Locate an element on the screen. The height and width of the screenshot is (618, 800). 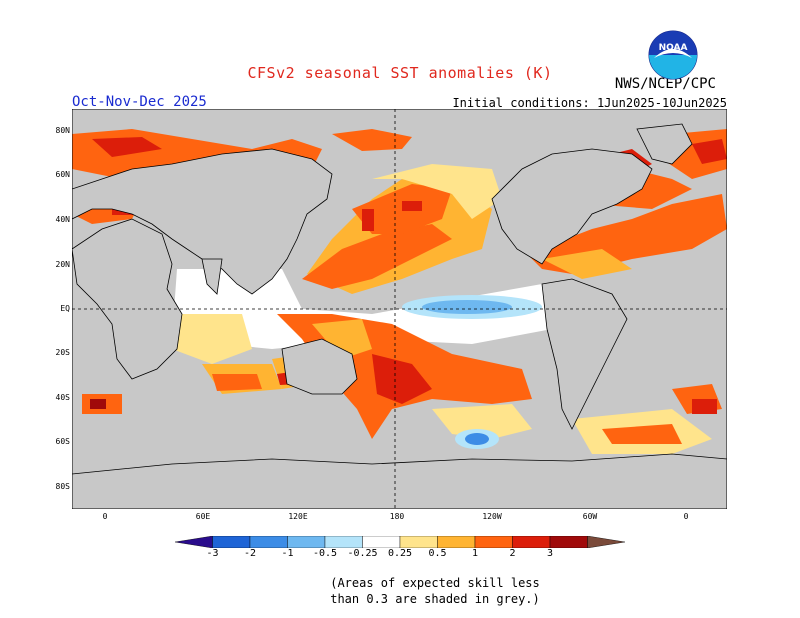
colorbar-label: -1 is located at coordinates (287, 553).